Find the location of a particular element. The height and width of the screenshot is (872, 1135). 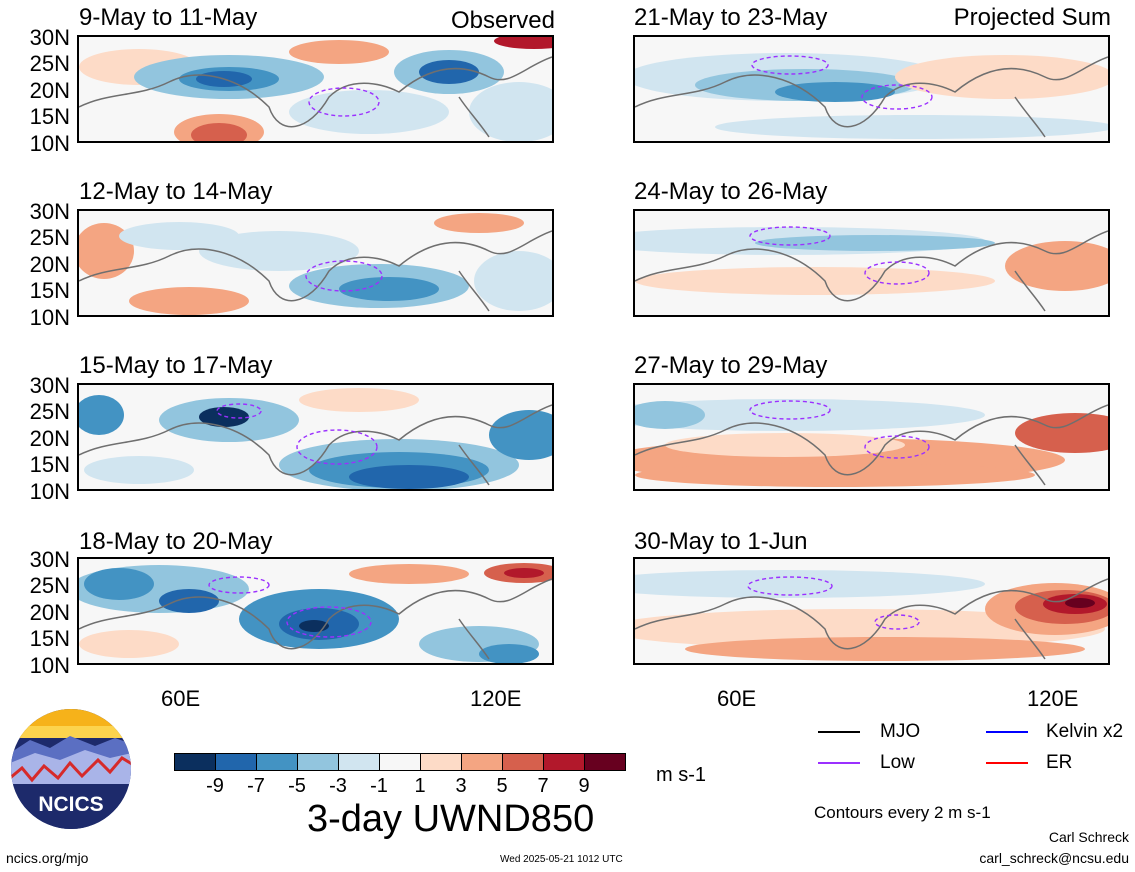

legend-label: ER is located at coordinates (1059, 762).